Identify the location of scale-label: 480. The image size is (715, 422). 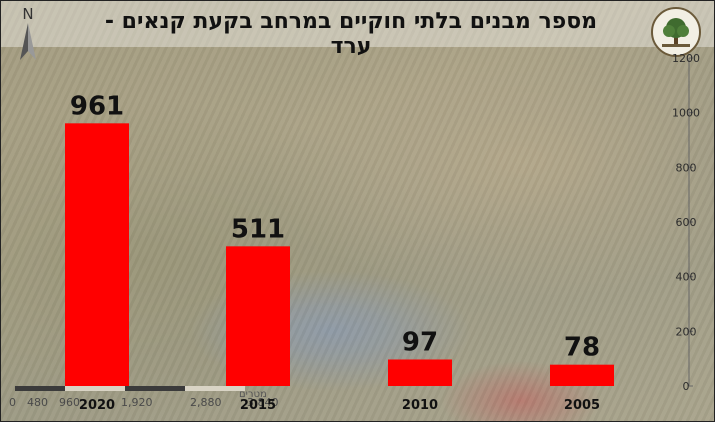
(37, 402).